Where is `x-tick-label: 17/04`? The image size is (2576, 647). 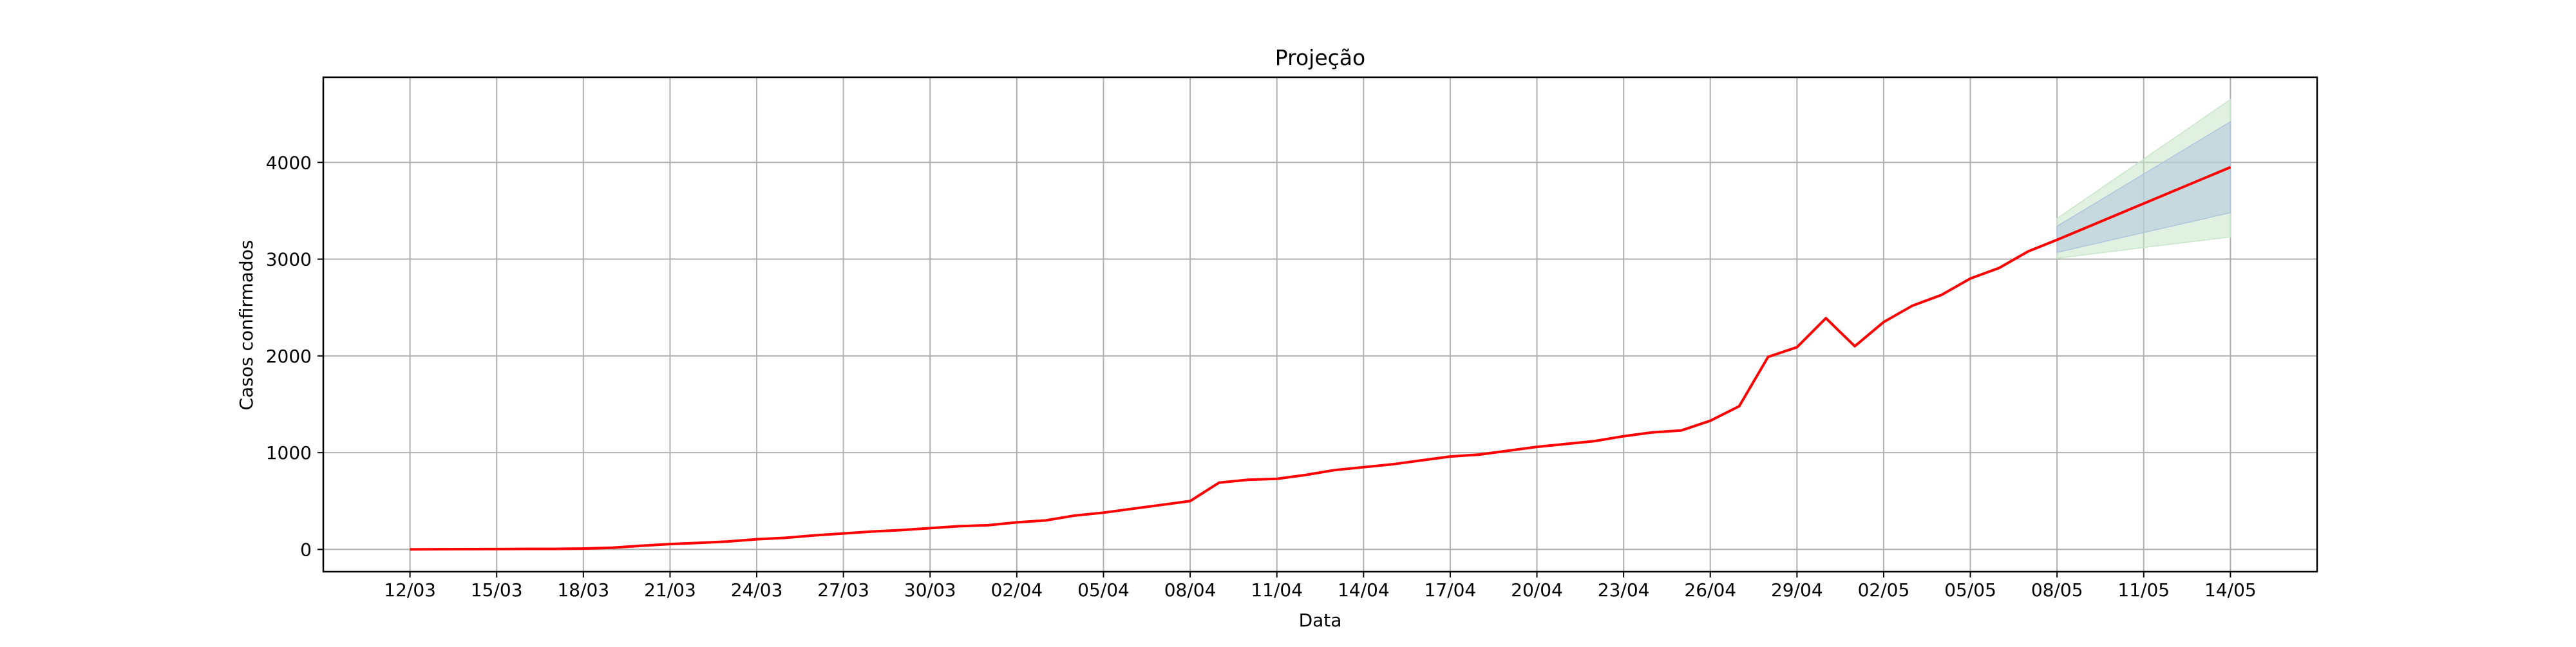
x-tick-label: 17/04 is located at coordinates (1451, 590).